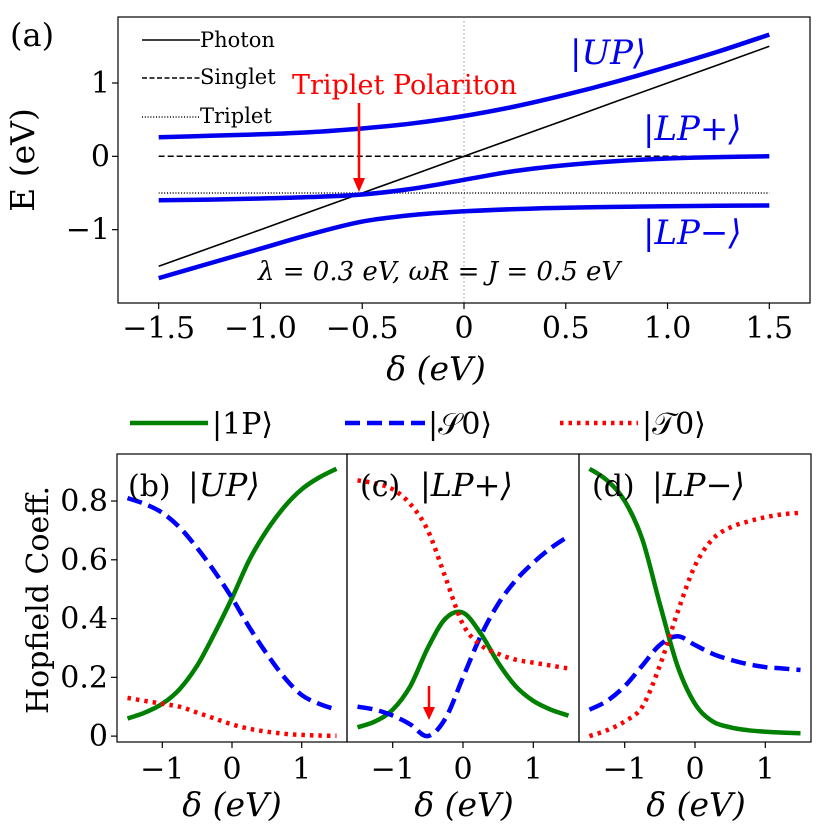 The image size is (830, 830). I want to click on up-curve-label: |UP⟩, so click(608, 53).